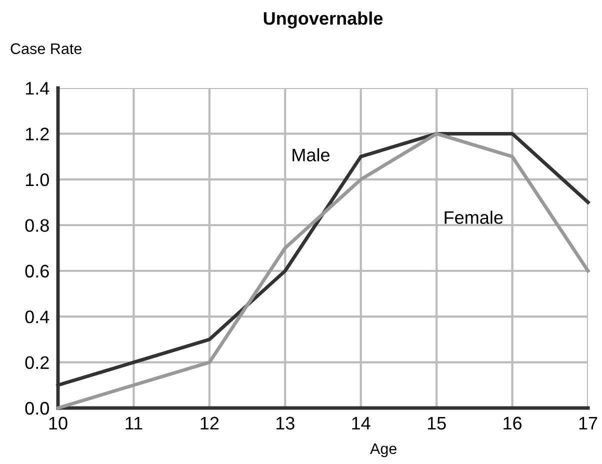  What do you see at coordinates (134, 423) in the screenshot?
I see `x-tick-label: 11` at bounding box center [134, 423].